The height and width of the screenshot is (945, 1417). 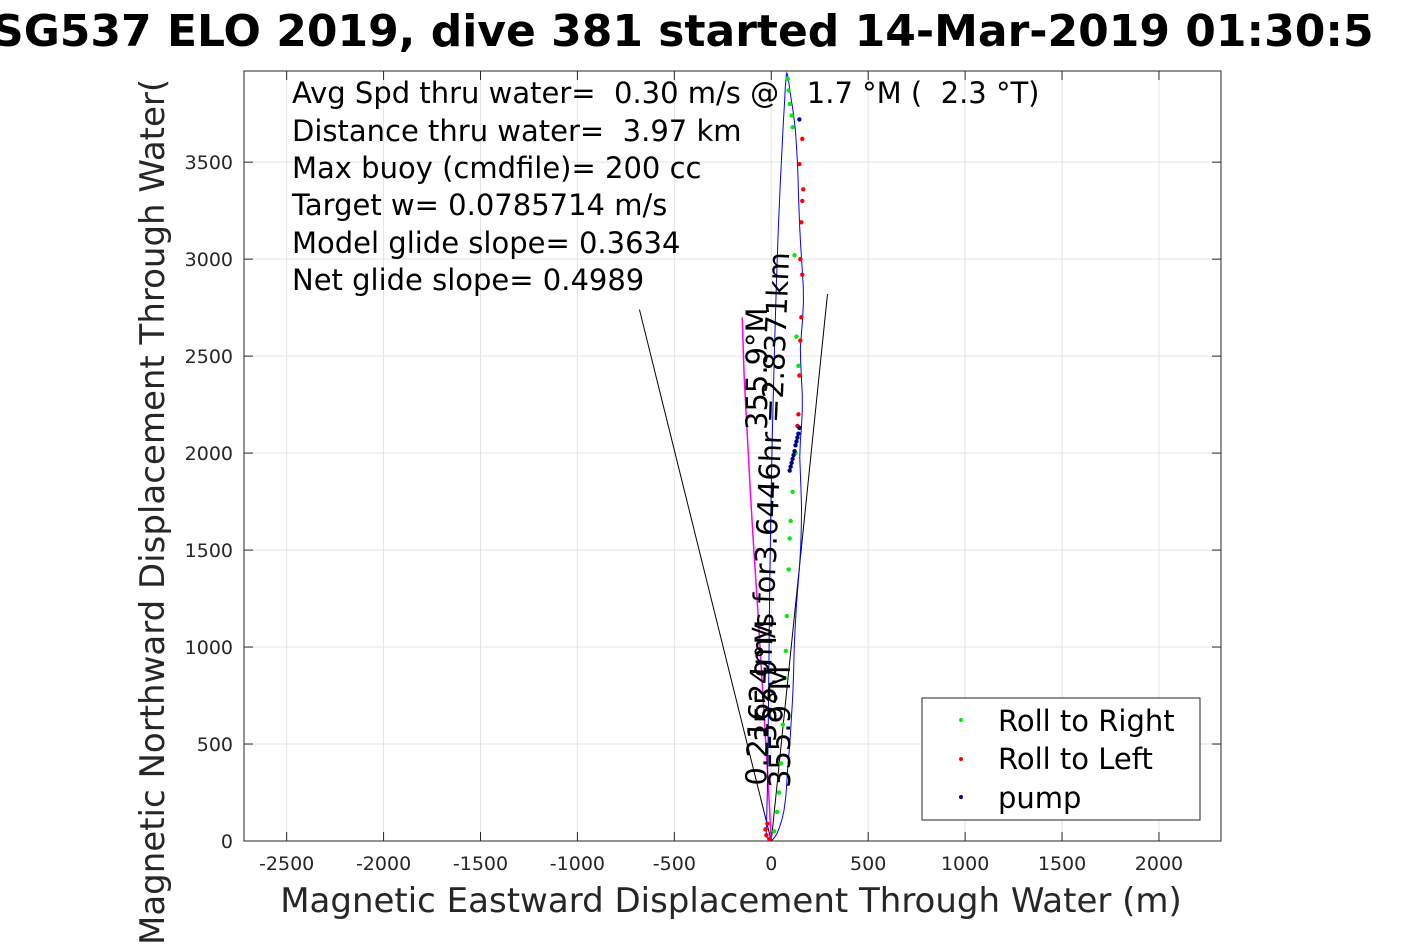 I want to click on annotation-target-w: Target w= 0.0785714 m/s, so click(x=479, y=205).